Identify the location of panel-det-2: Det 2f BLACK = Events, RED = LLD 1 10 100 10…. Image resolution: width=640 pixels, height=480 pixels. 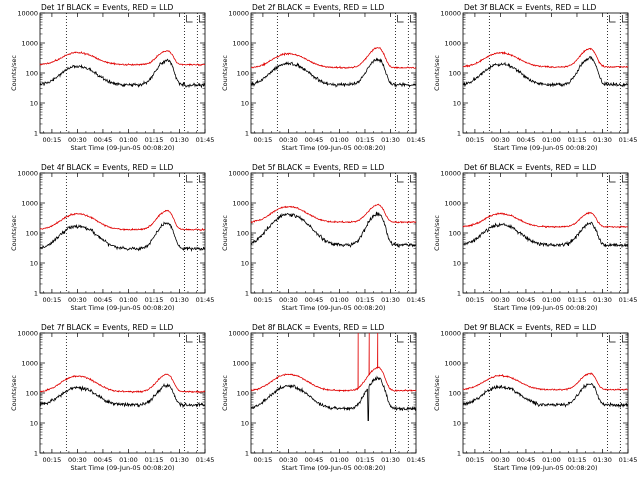
(323, 77).